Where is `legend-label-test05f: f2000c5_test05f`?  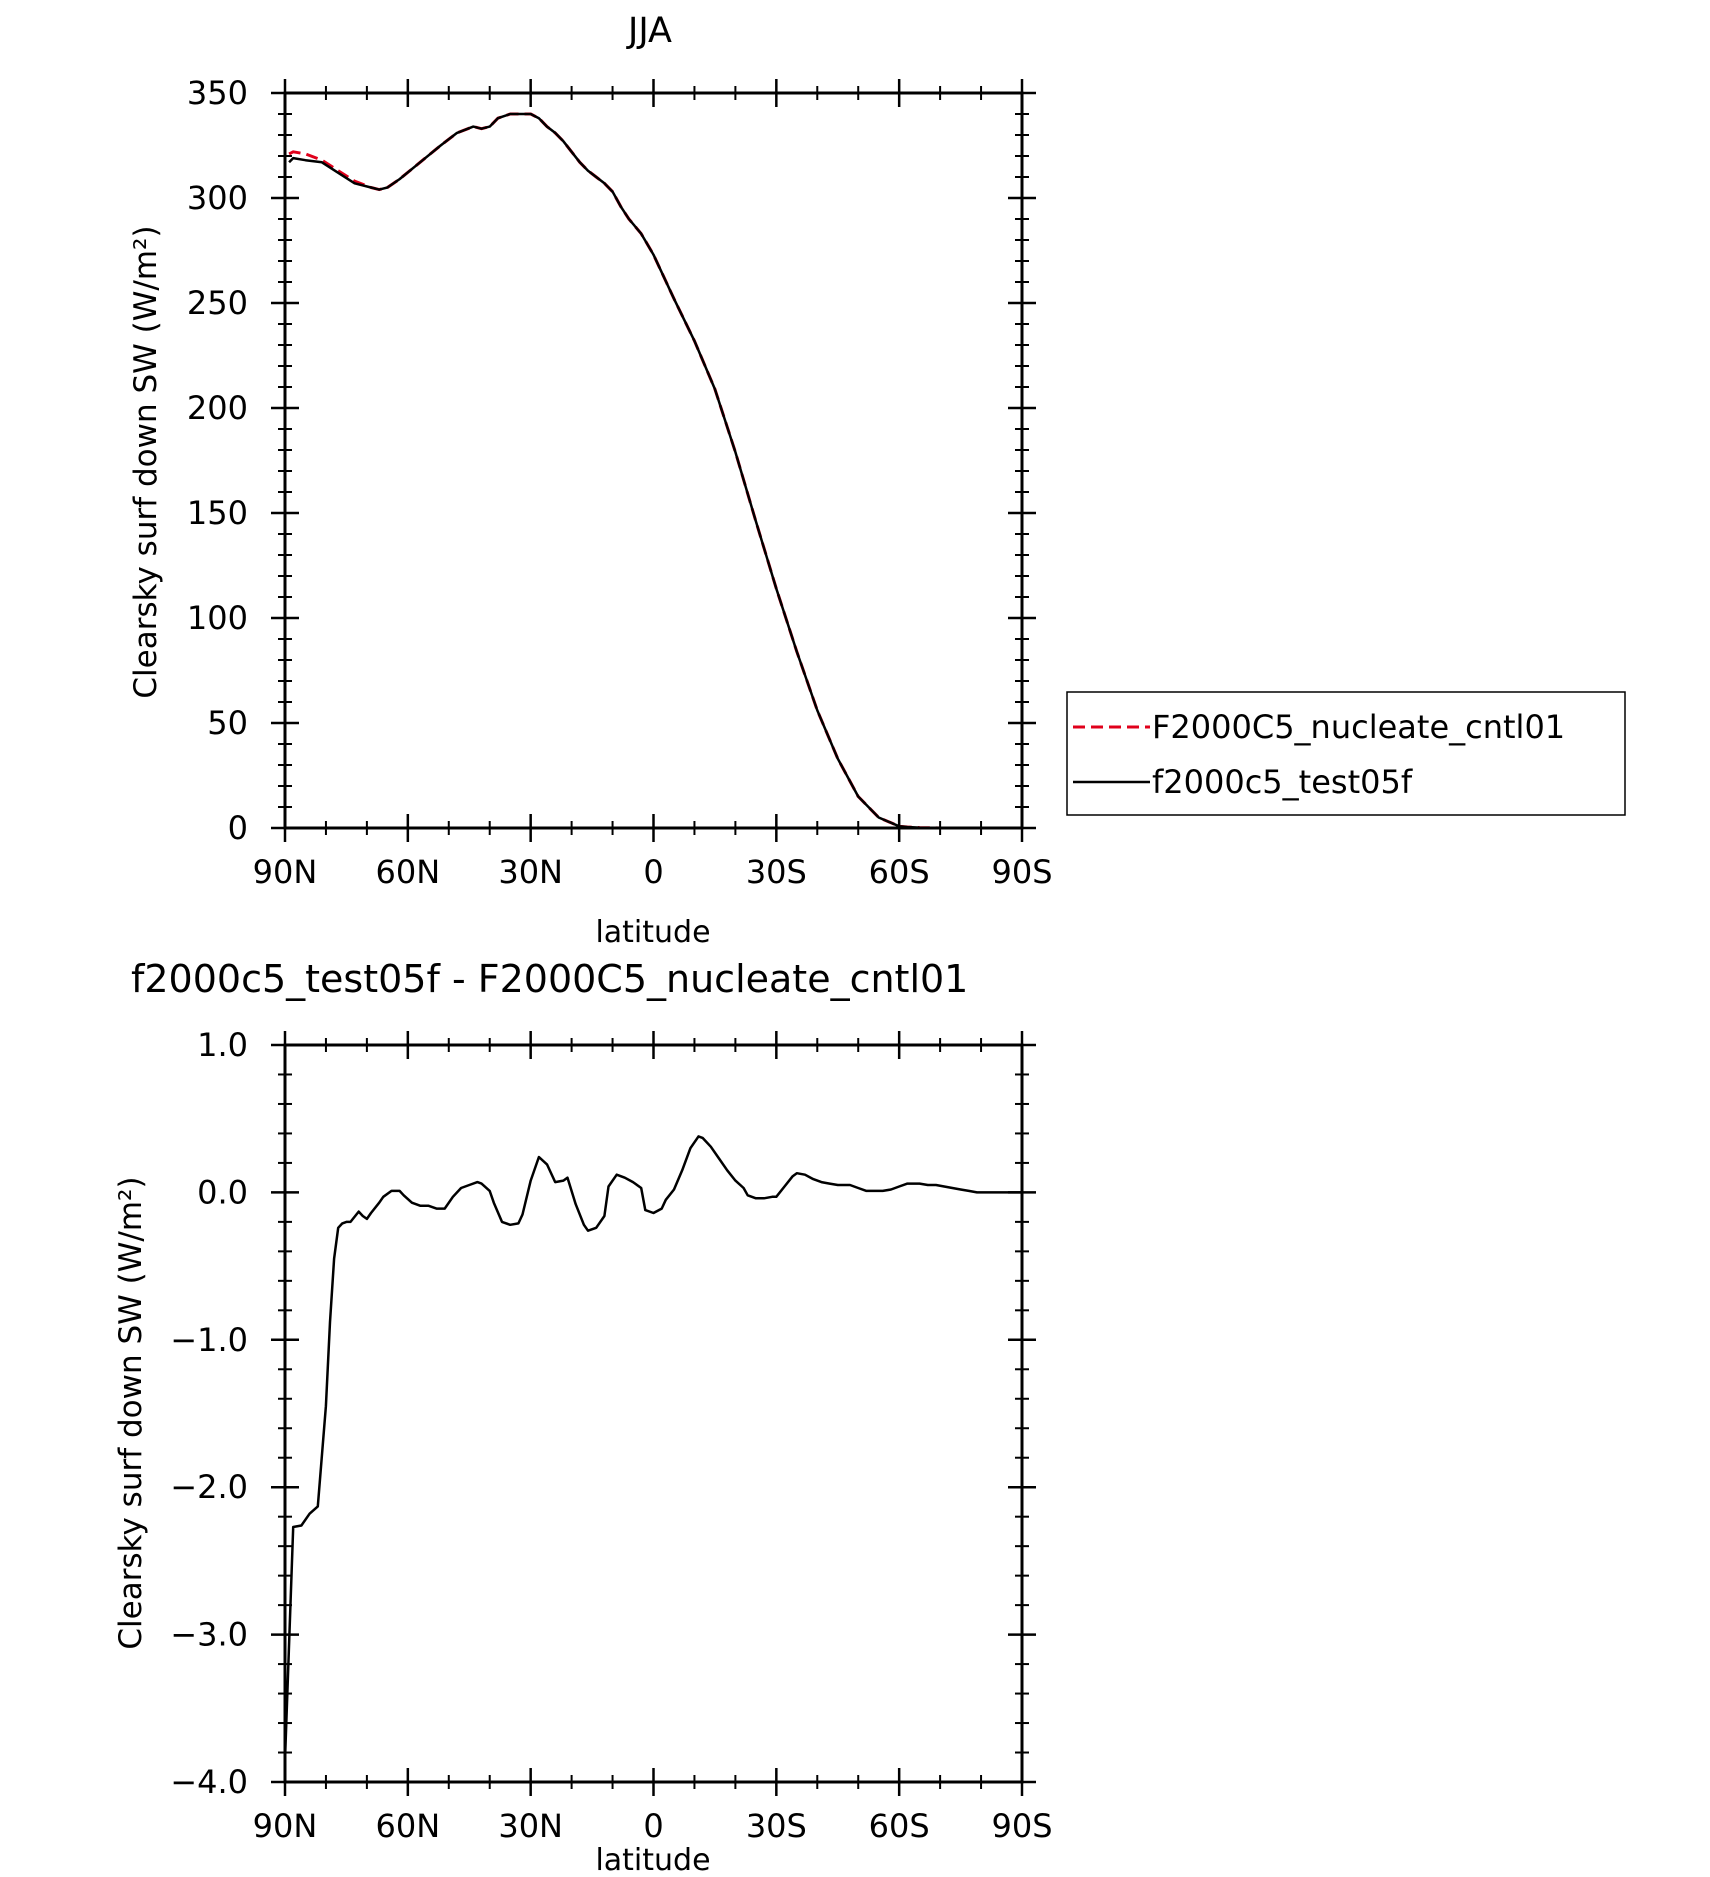
legend-label-test05f: f2000c5_test05f is located at coordinates (1282, 782).